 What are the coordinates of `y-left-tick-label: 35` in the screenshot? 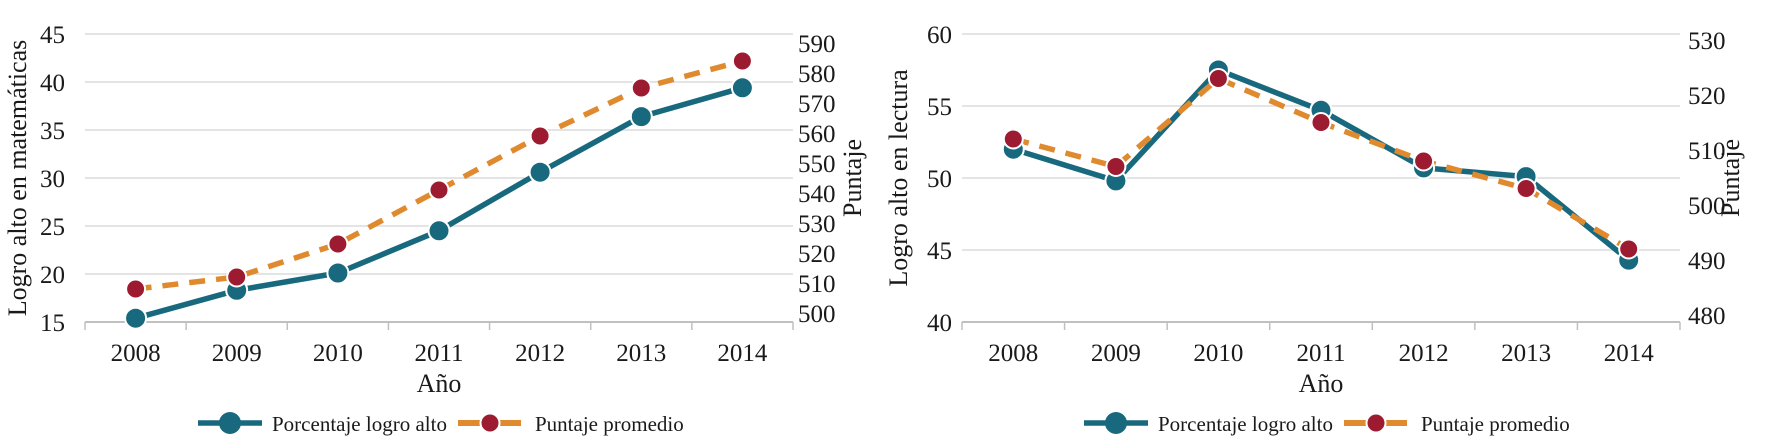 It's located at (52, 131).